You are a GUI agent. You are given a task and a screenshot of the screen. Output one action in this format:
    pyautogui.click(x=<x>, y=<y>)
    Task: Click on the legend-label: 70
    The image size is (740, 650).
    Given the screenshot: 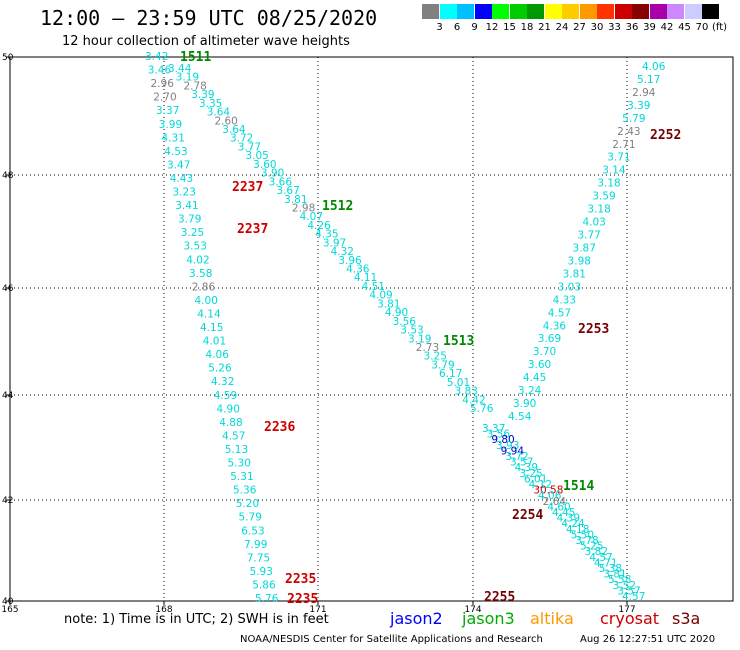 What is the action you would take?
    pyautogui.click(x=702, y=27)
    